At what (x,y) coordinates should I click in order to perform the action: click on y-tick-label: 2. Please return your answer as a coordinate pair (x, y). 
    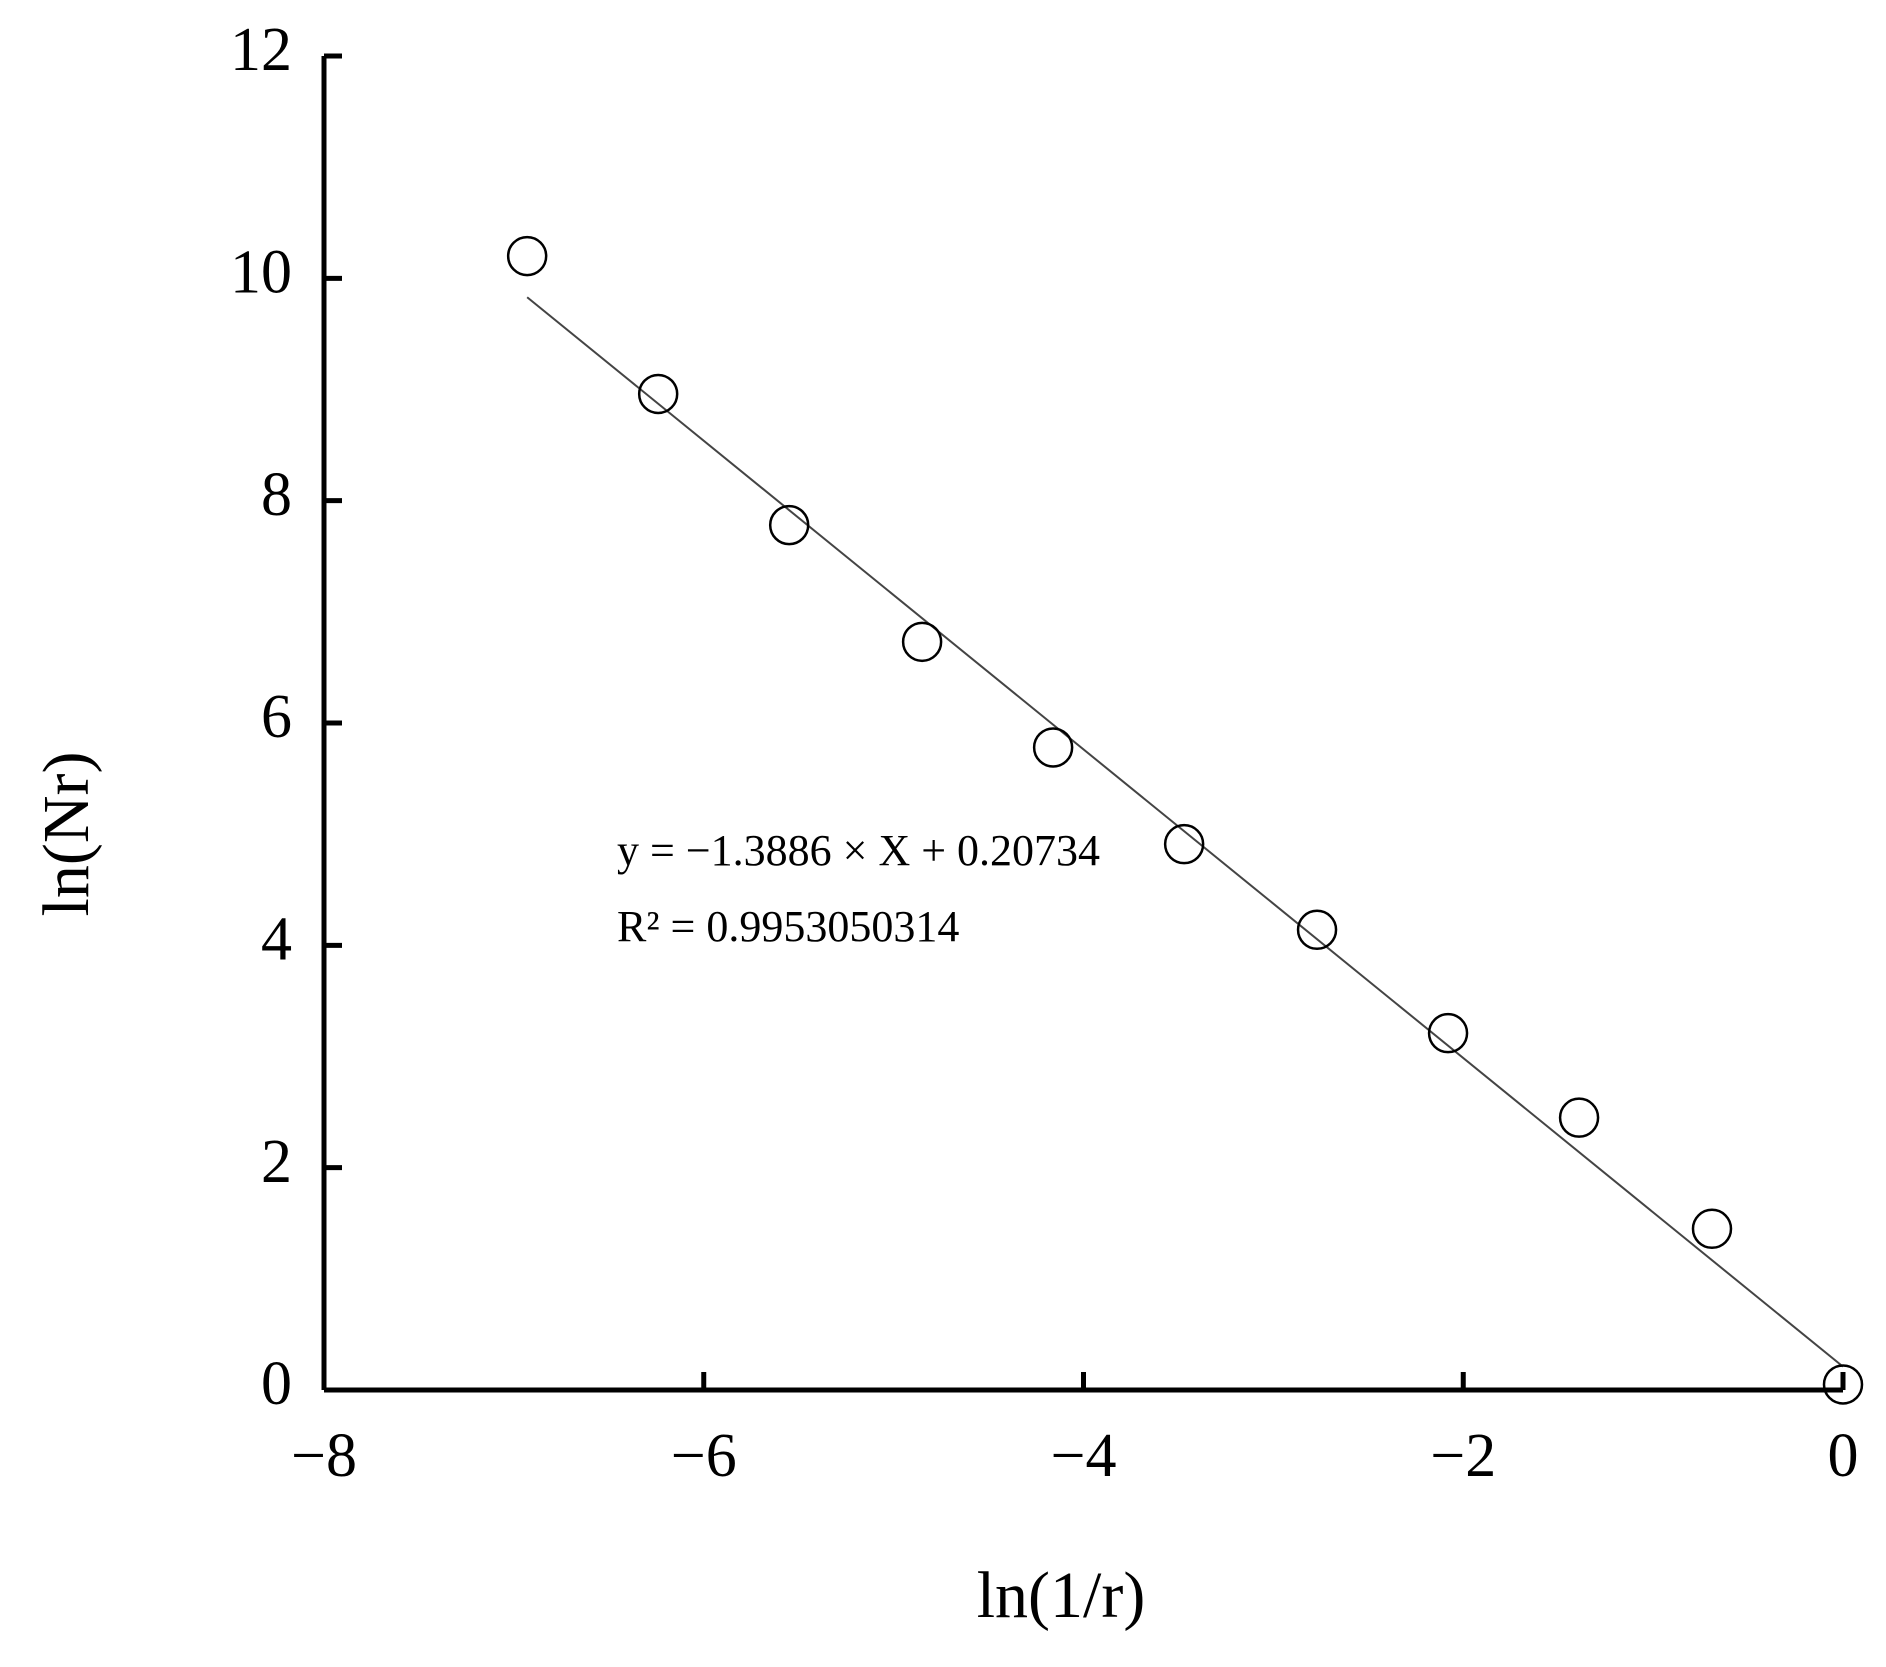
    Looking at the image, I should click on (276, 1162).